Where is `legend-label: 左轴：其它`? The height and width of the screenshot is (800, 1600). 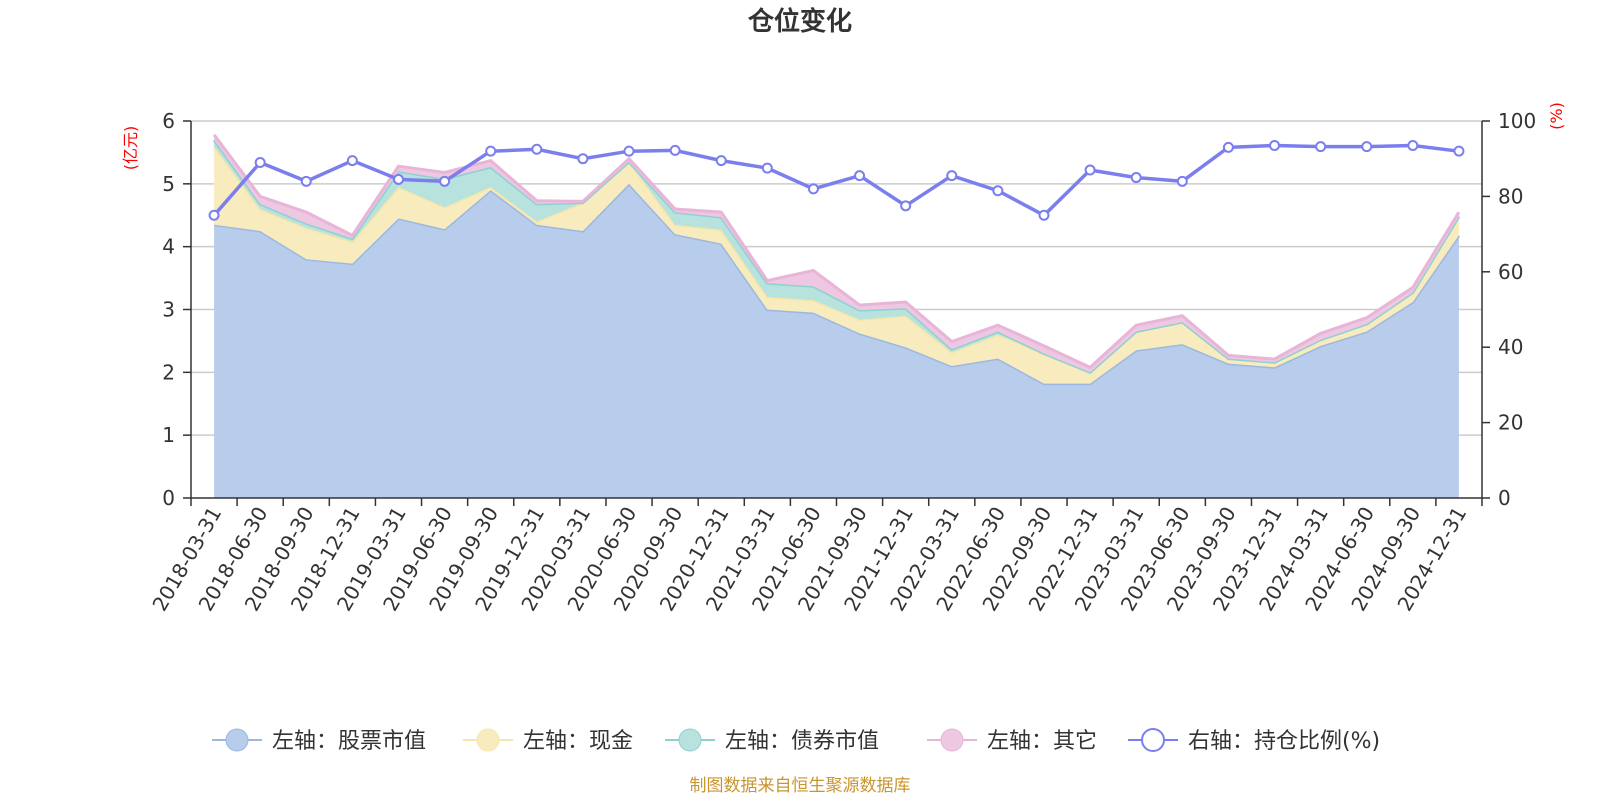
legend-label: 左轴：其它 is located at coordinates (1042, 741).